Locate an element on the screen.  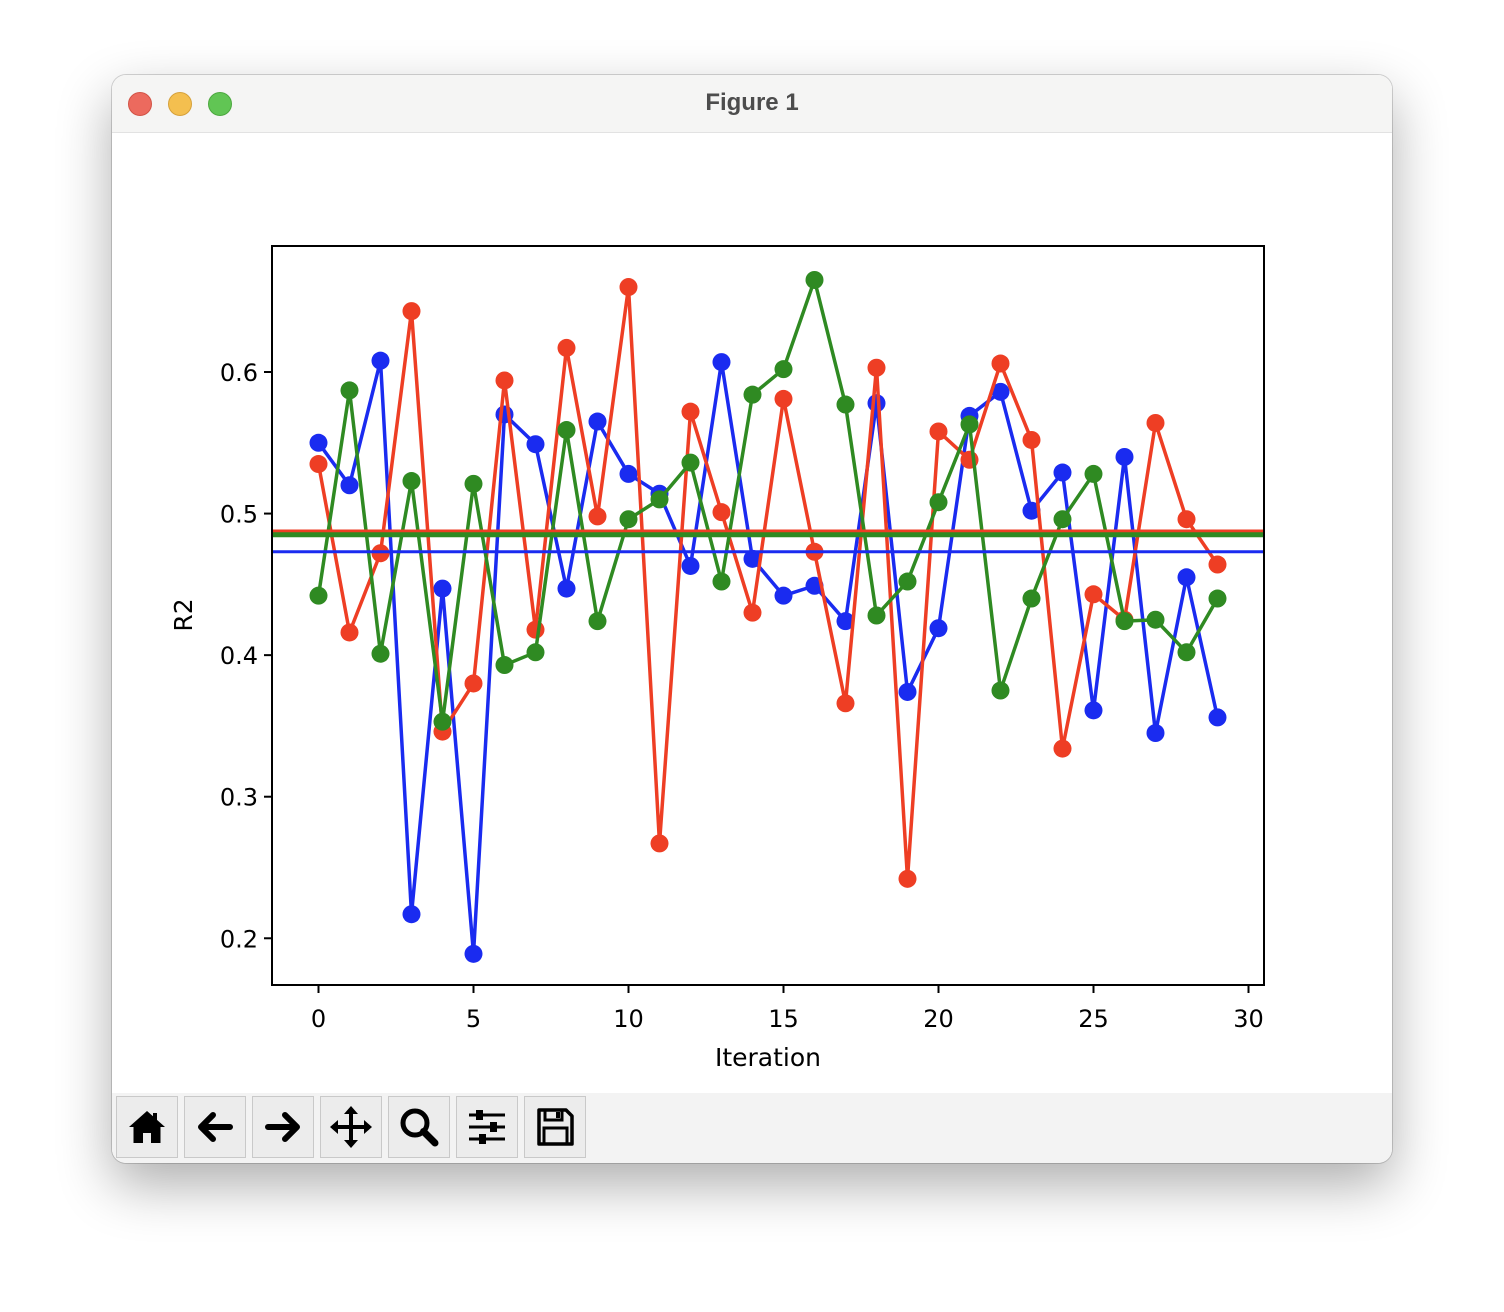
move-icon is located at coordinates (351, 1127).